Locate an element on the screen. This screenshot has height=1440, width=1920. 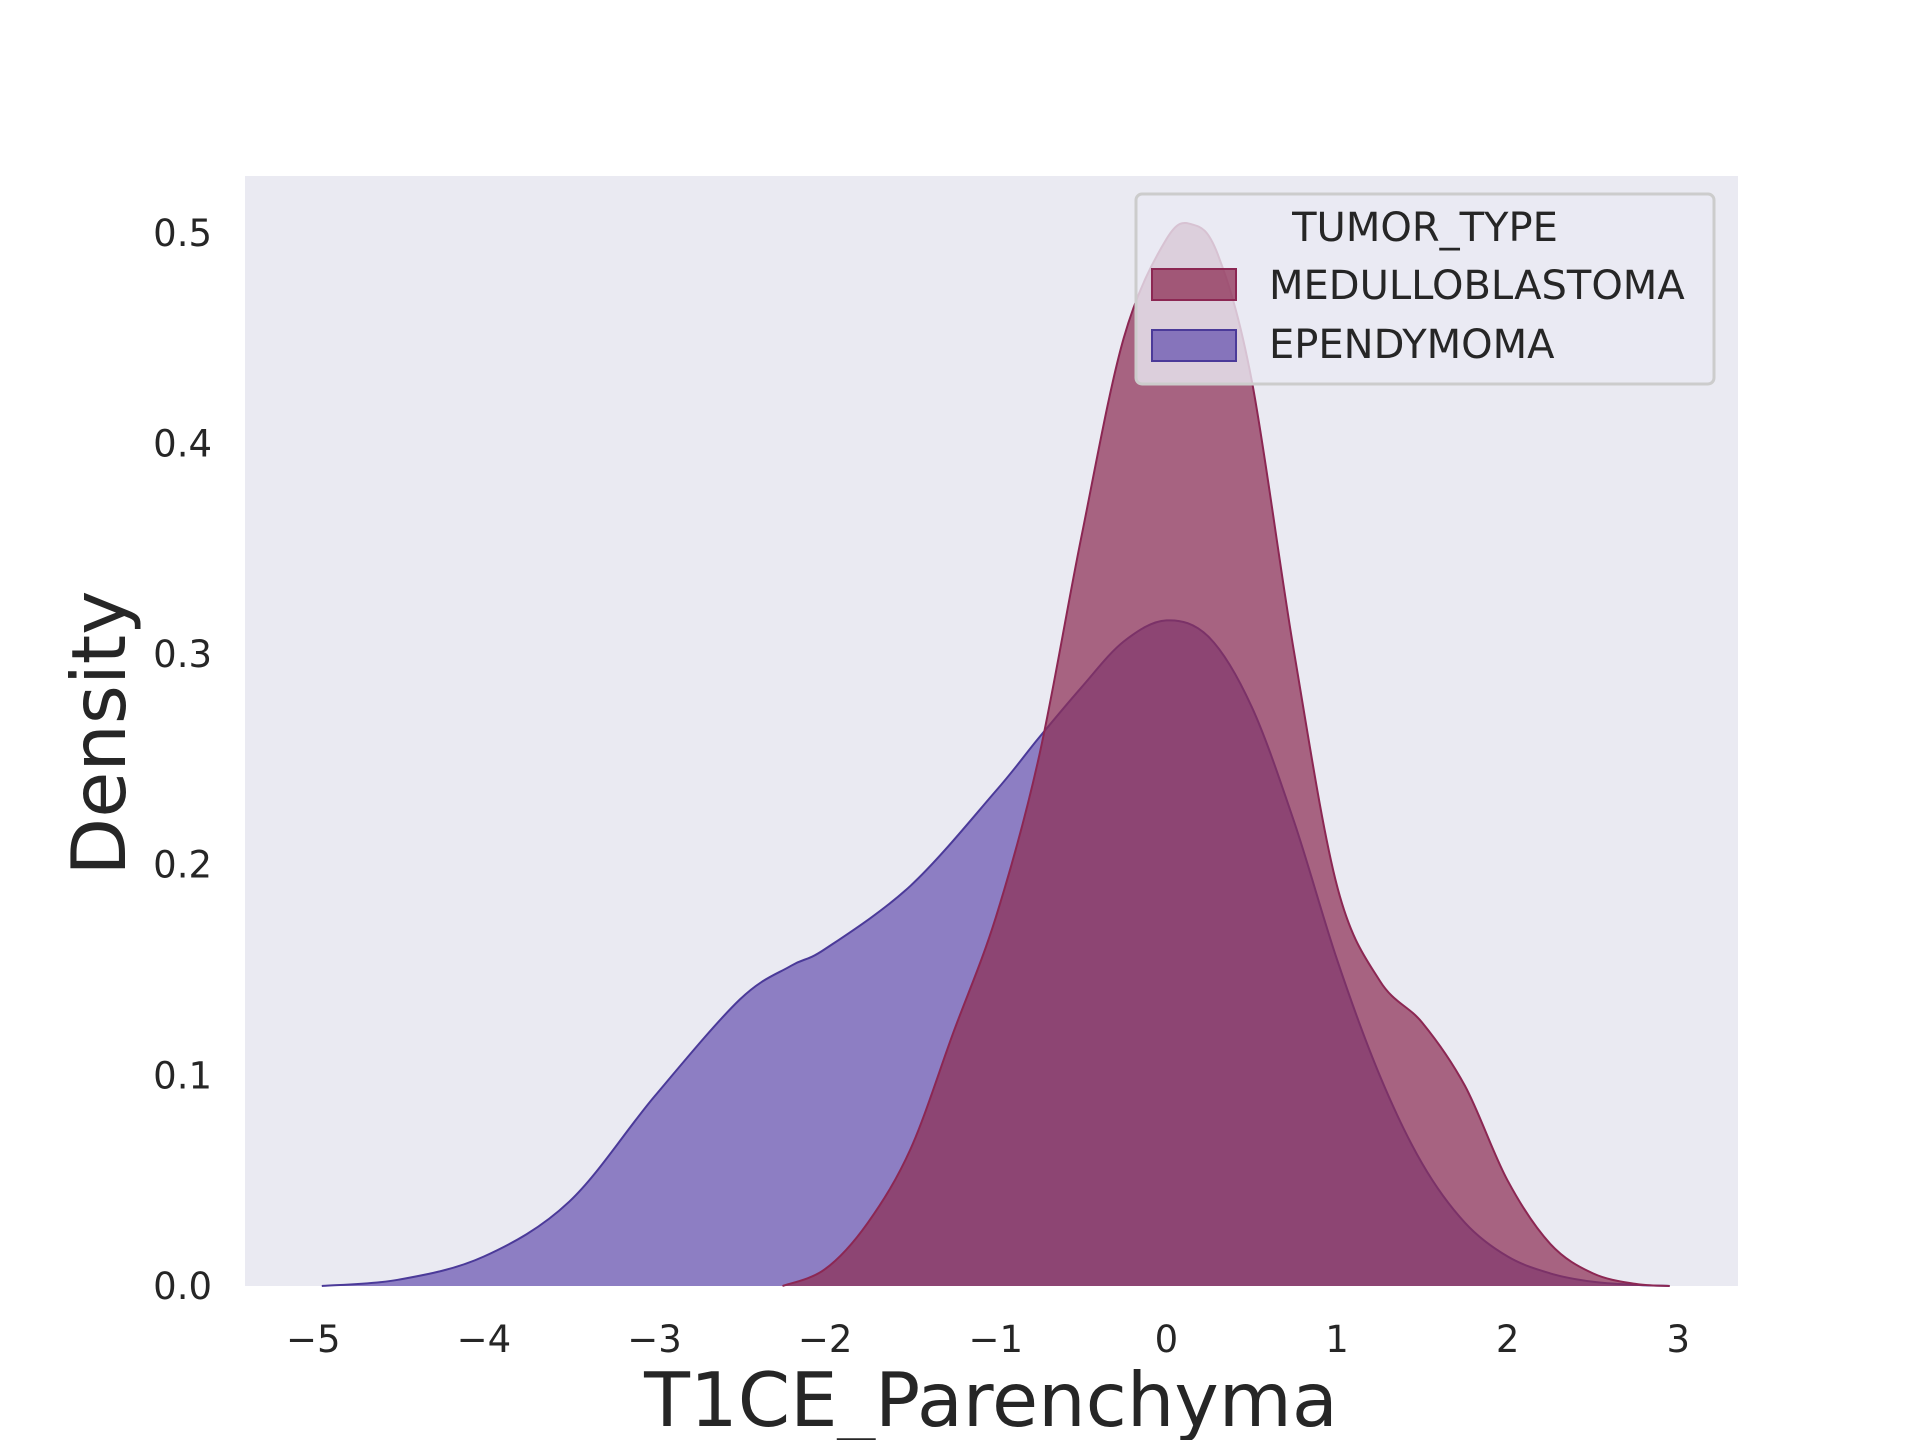
y-axis-title: Density is located at coordinates (99, 732).